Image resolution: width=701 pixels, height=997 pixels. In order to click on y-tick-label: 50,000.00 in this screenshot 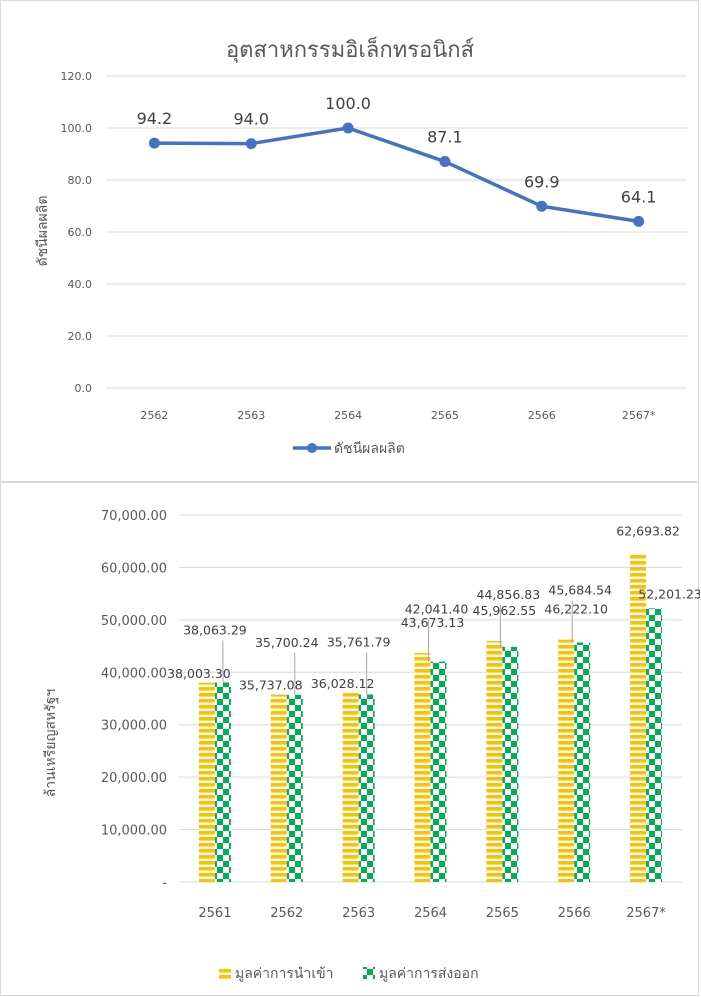, I will do `click(134, 621)`.